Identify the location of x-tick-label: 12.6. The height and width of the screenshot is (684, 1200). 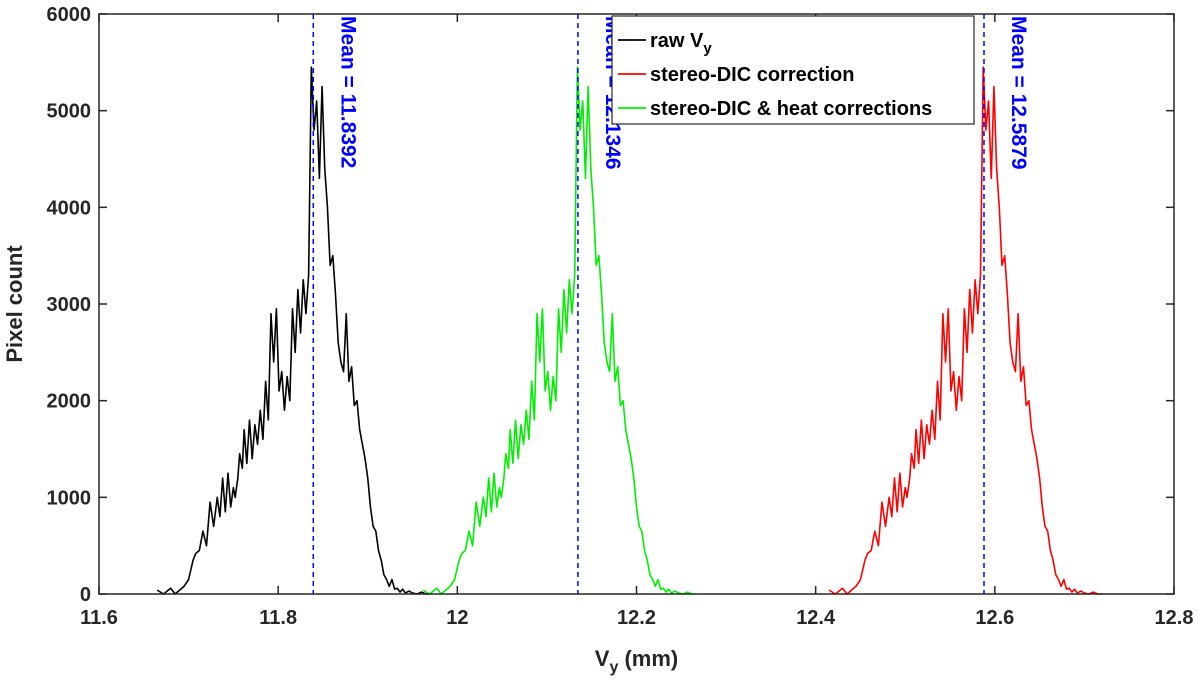
(994, 618).